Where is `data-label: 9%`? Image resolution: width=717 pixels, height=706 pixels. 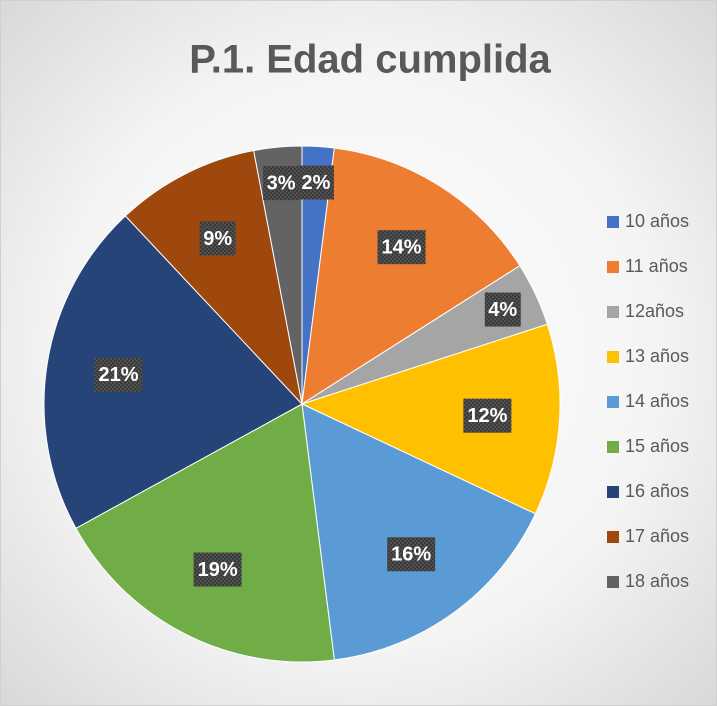
data-label: 9% is located at coordinates (217, 239).